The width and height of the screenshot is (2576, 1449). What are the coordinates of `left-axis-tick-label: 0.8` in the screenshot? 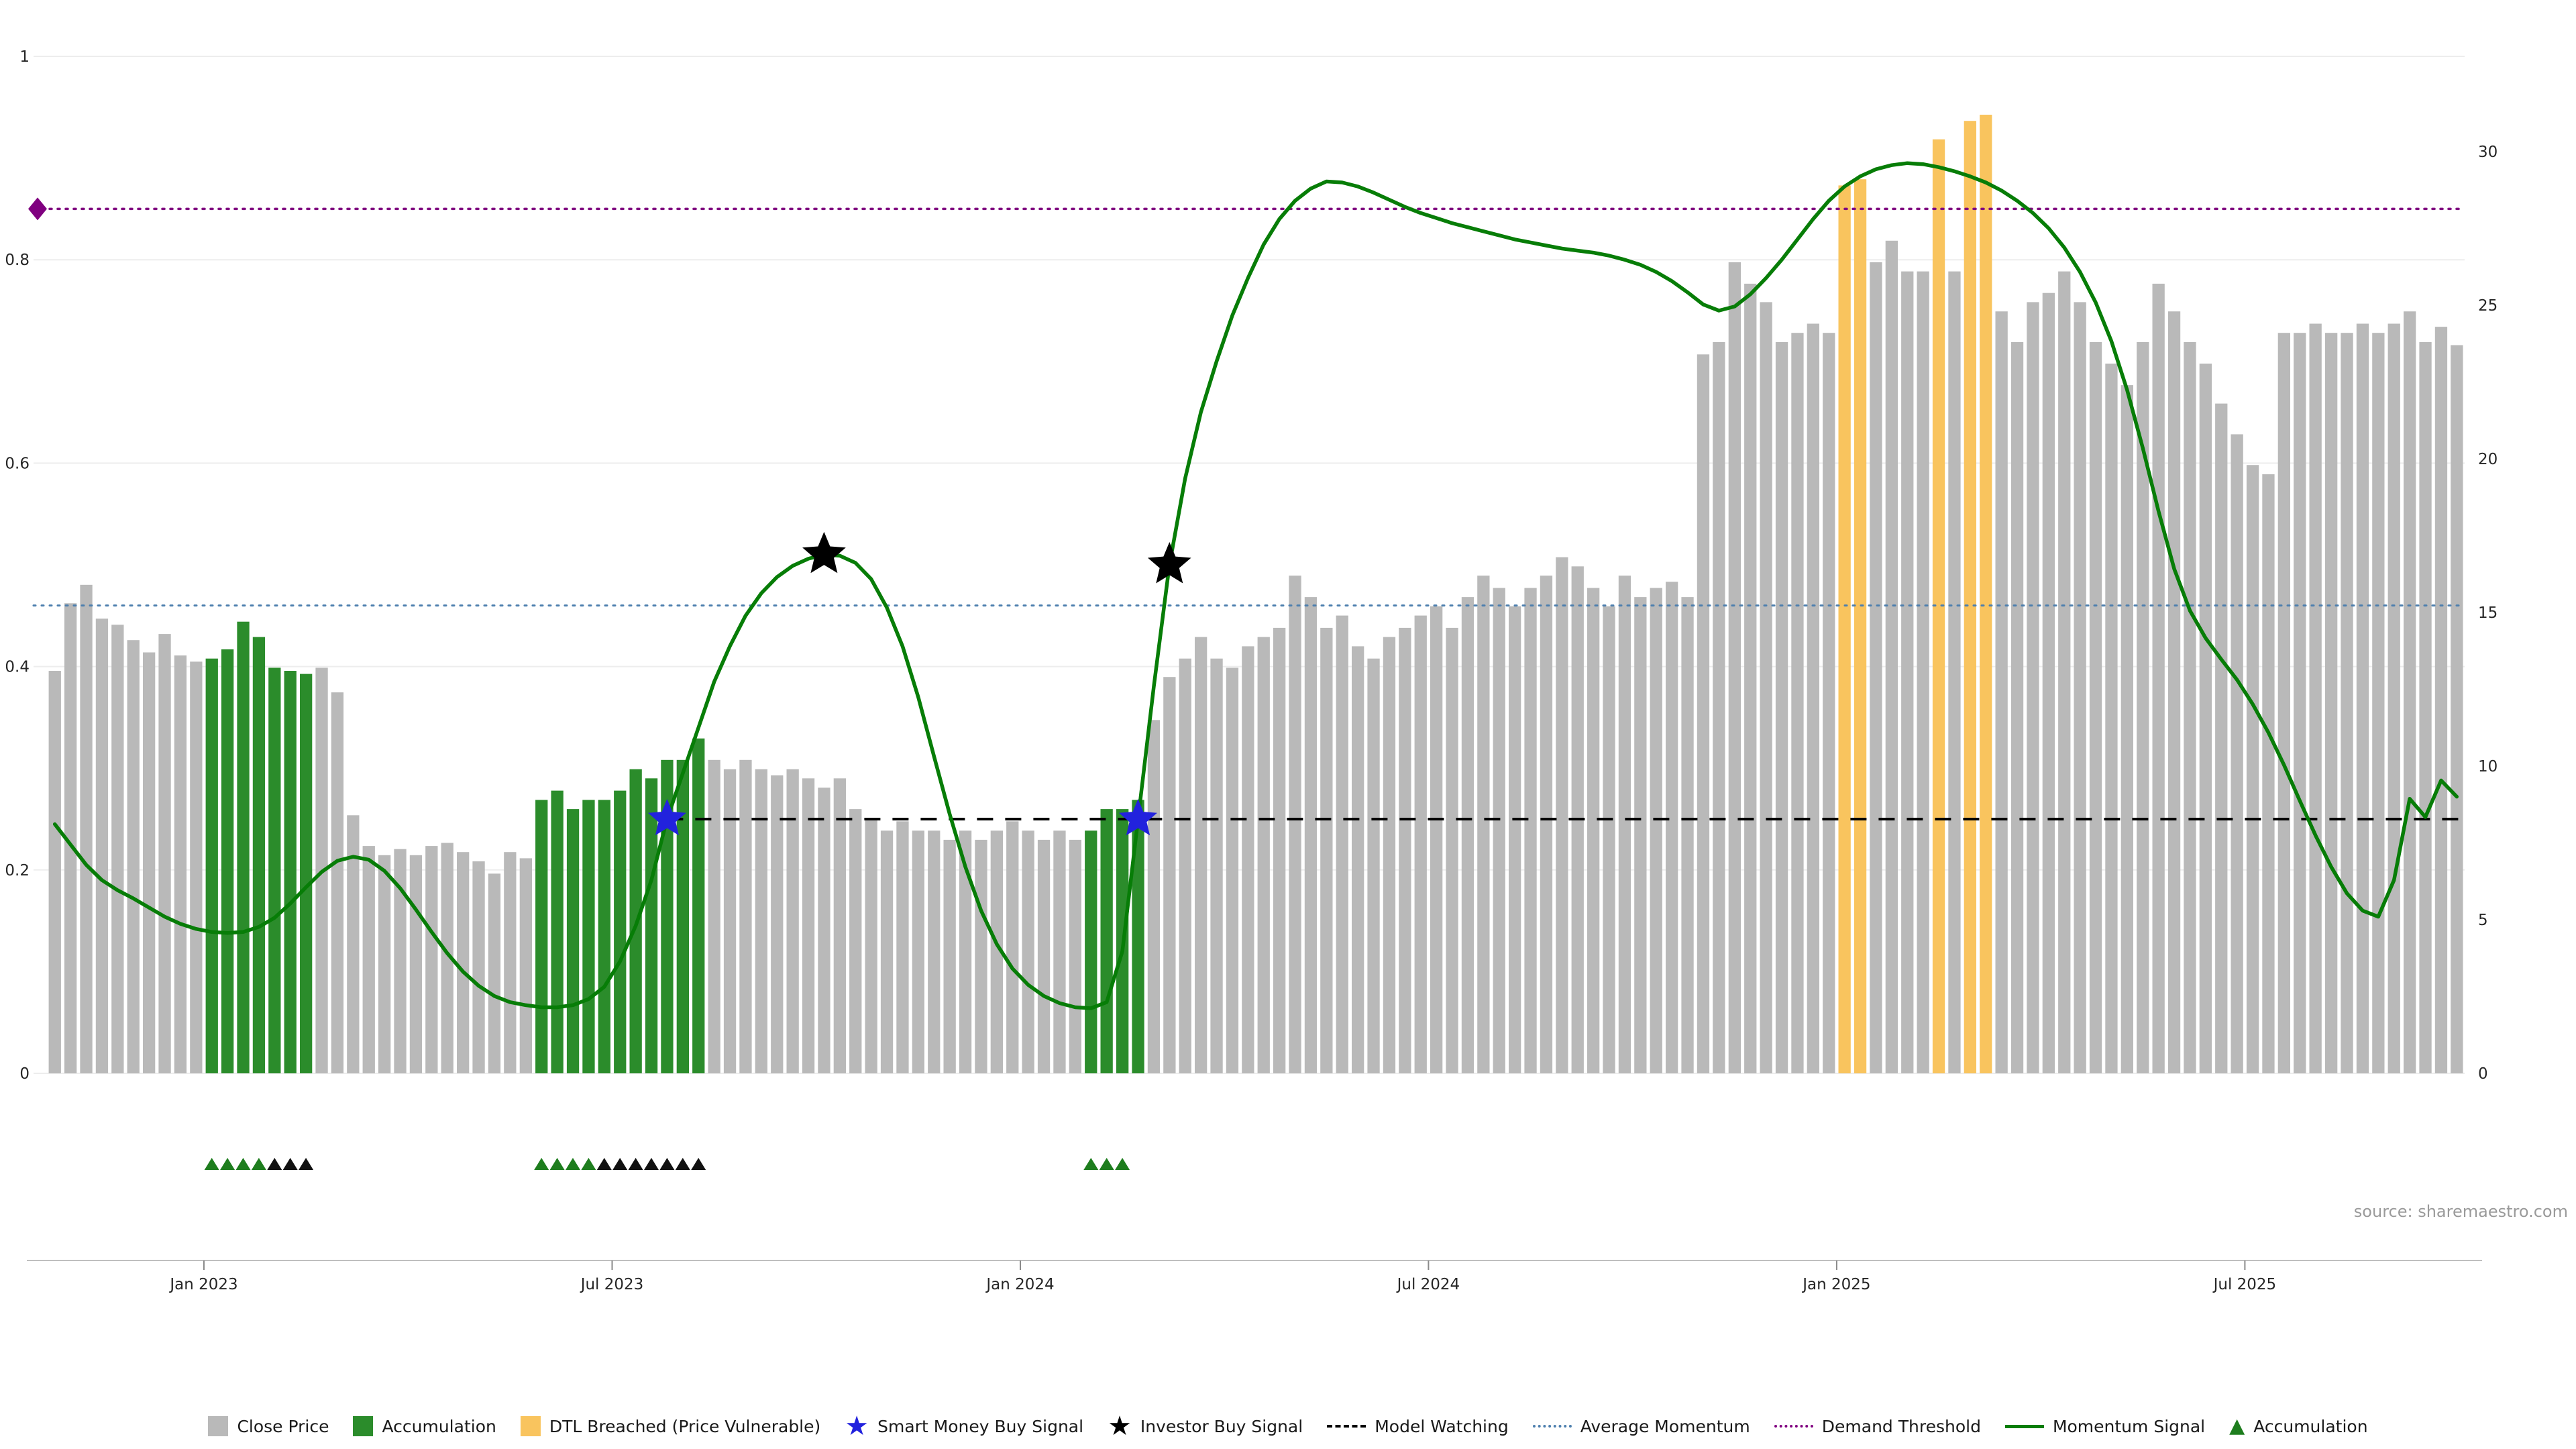 It's located at (17, 260).